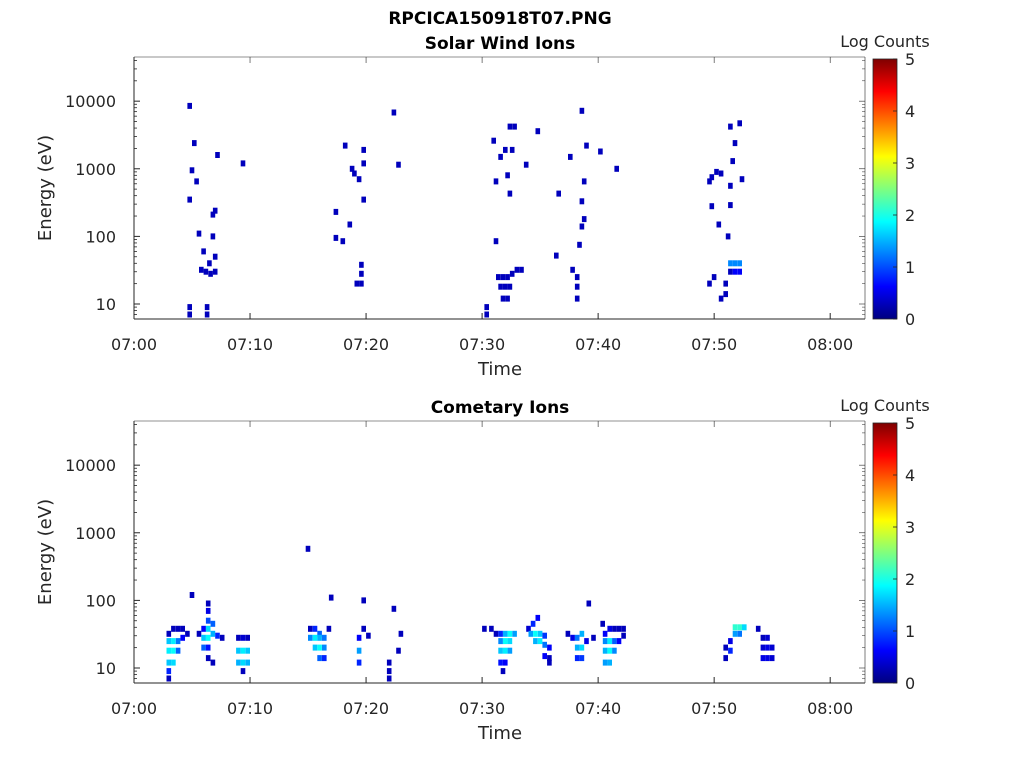 This screenshot has height=768, width=1024. I want to click on colorbar-tick-label: 2, so click(910, 215).